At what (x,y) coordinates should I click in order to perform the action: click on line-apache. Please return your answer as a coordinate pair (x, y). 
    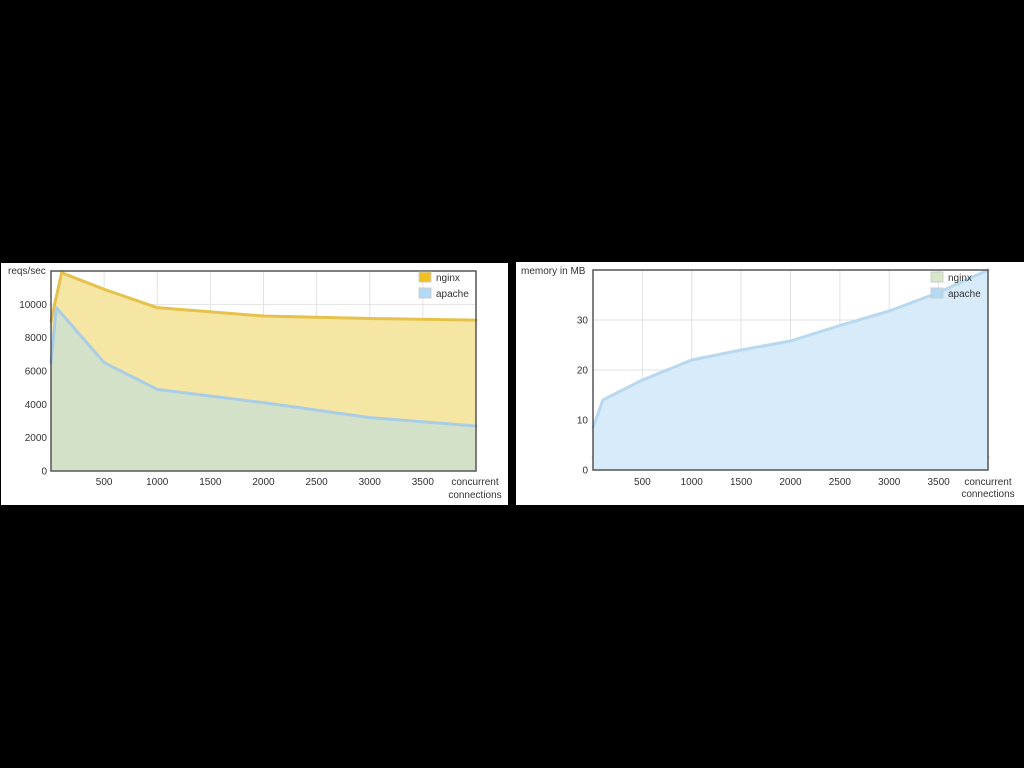
    Looking at the image, I should click on (790, 348).